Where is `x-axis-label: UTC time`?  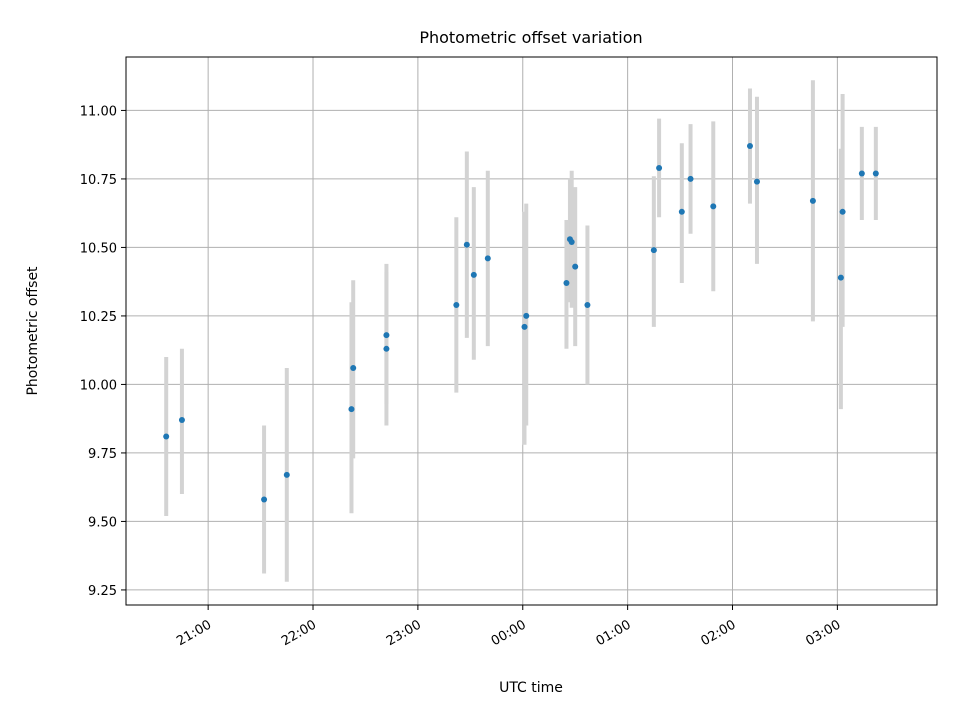 x-axis-label: UTC time is located at coordinates (531, 688).